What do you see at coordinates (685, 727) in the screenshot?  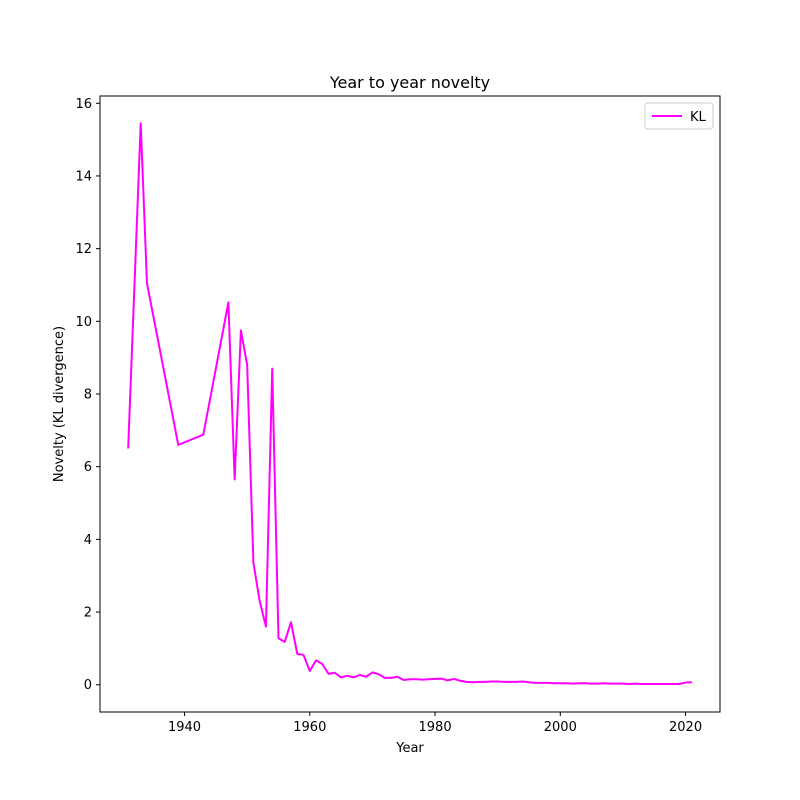 I see `x-tick-label: 2020` at bounding box center [685, 727].